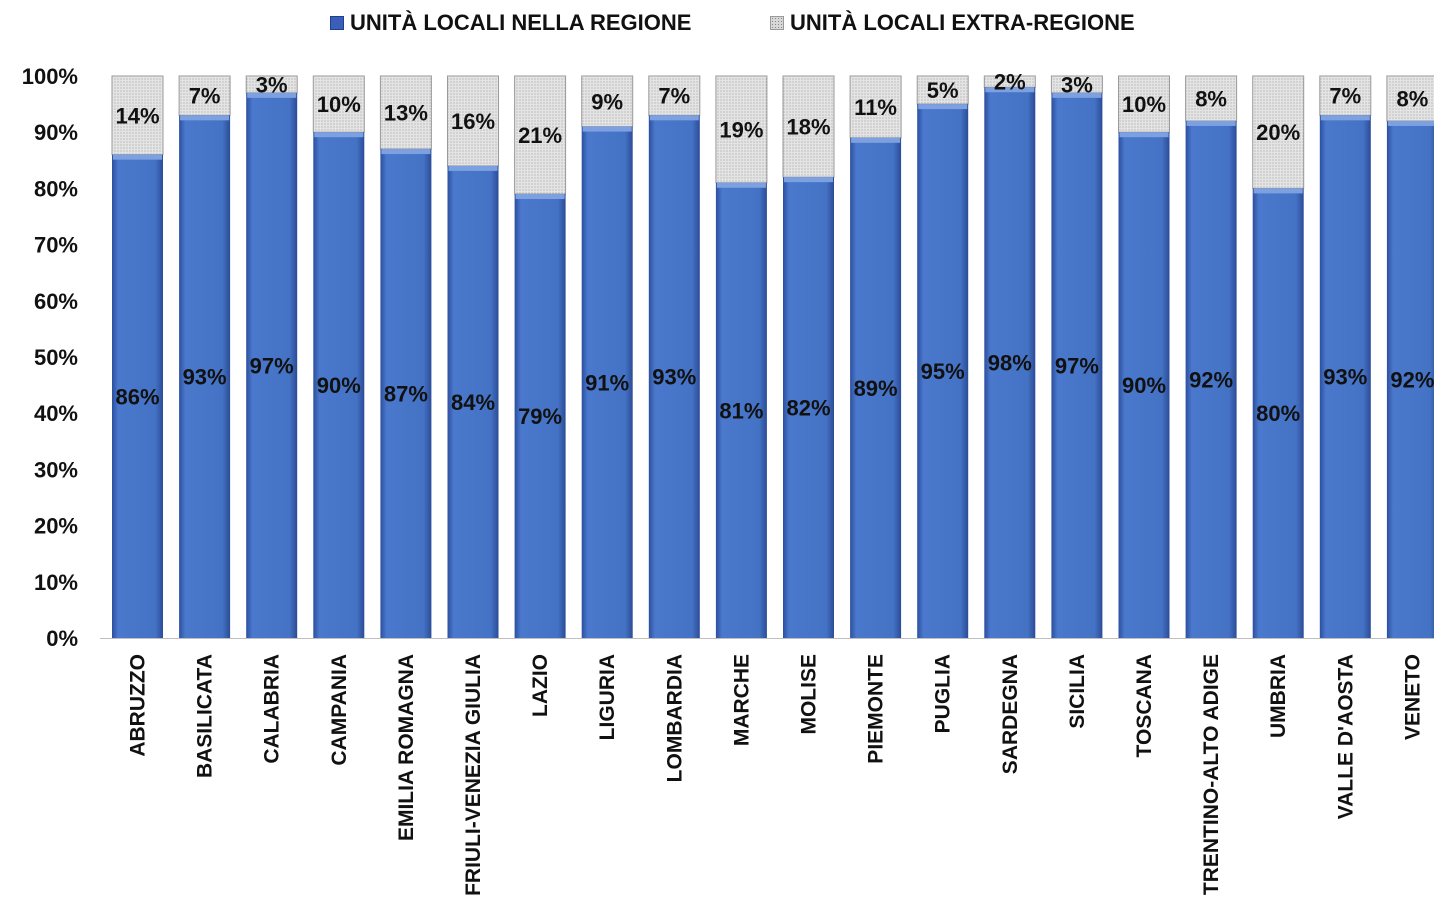 Image resolution: width=1434 pixels, height=923 pixels. I want to click on legend-item-nella-regione: UNITÀ LOCALI NELLA REGIONE, so click(510, 23).